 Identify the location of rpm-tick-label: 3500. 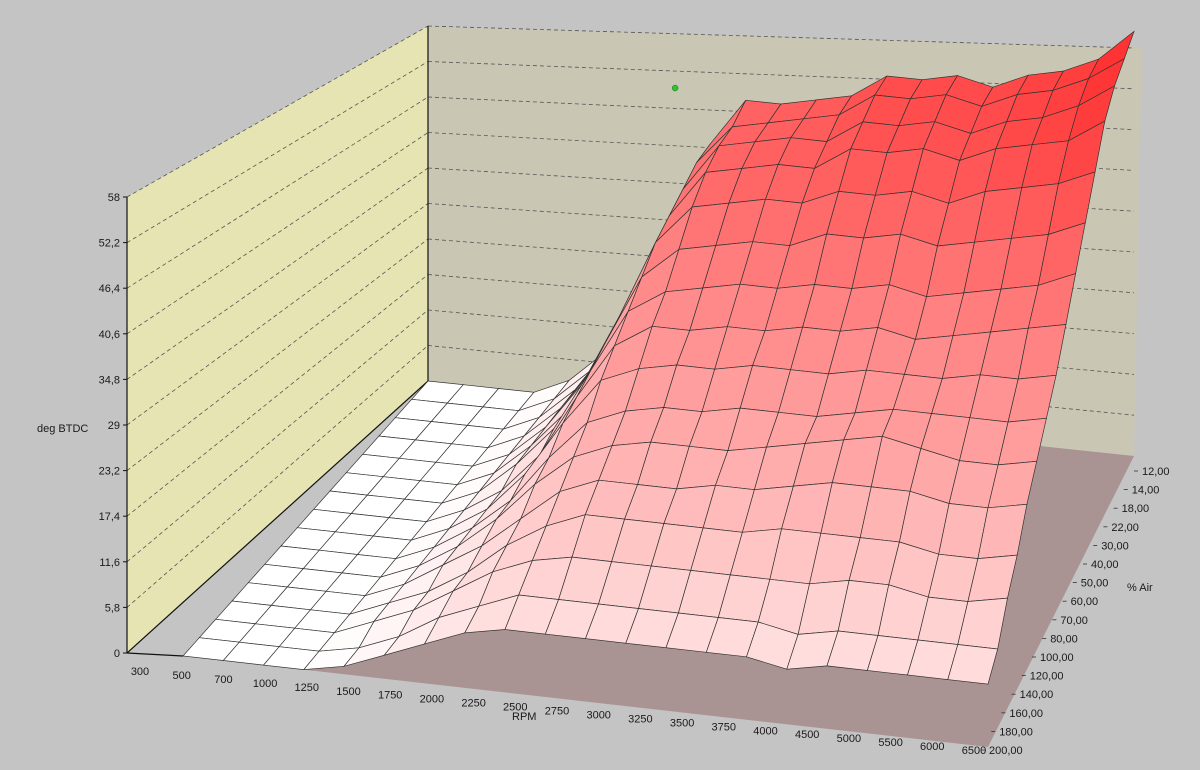
(682, 723).